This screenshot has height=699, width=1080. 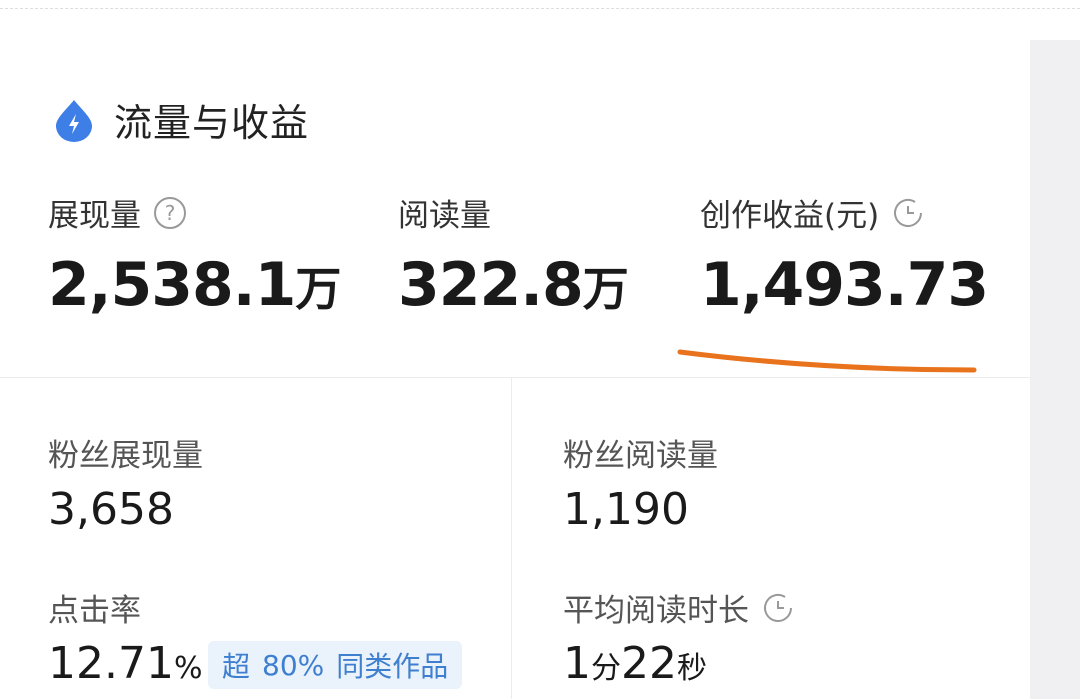 What do you see at coordinates (188, 668) in the screenshot?
I see `ctr-unit: %` at bounding box center [188, 668].